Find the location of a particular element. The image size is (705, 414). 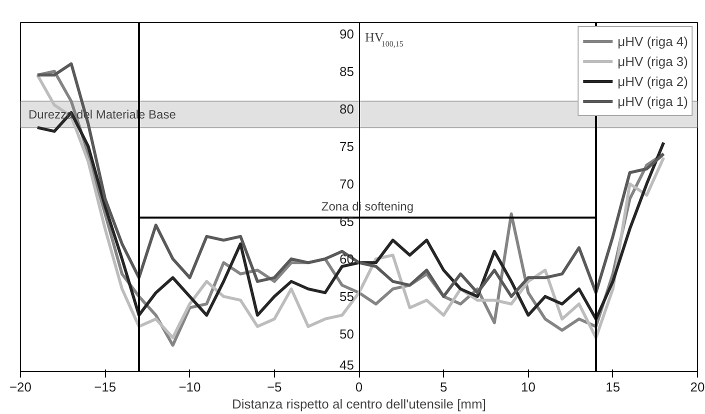

x-tick-label: 0 is located at coordinates (359, 387).